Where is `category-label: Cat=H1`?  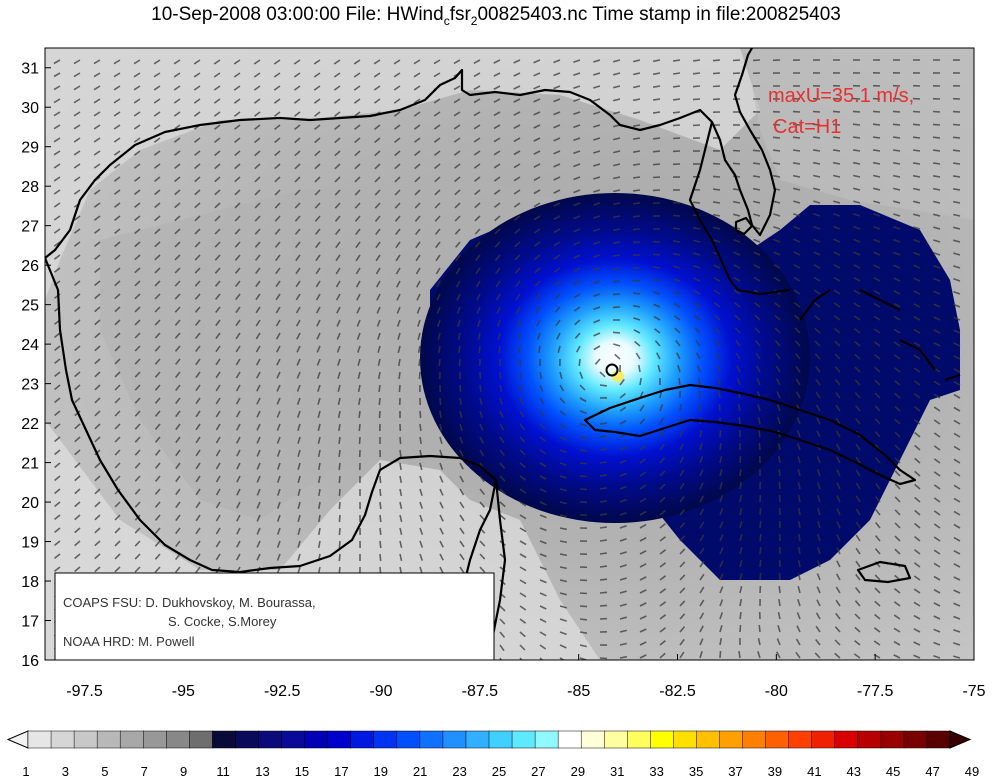 category-label: Cat=H1 is located at coordinates (807, 127).